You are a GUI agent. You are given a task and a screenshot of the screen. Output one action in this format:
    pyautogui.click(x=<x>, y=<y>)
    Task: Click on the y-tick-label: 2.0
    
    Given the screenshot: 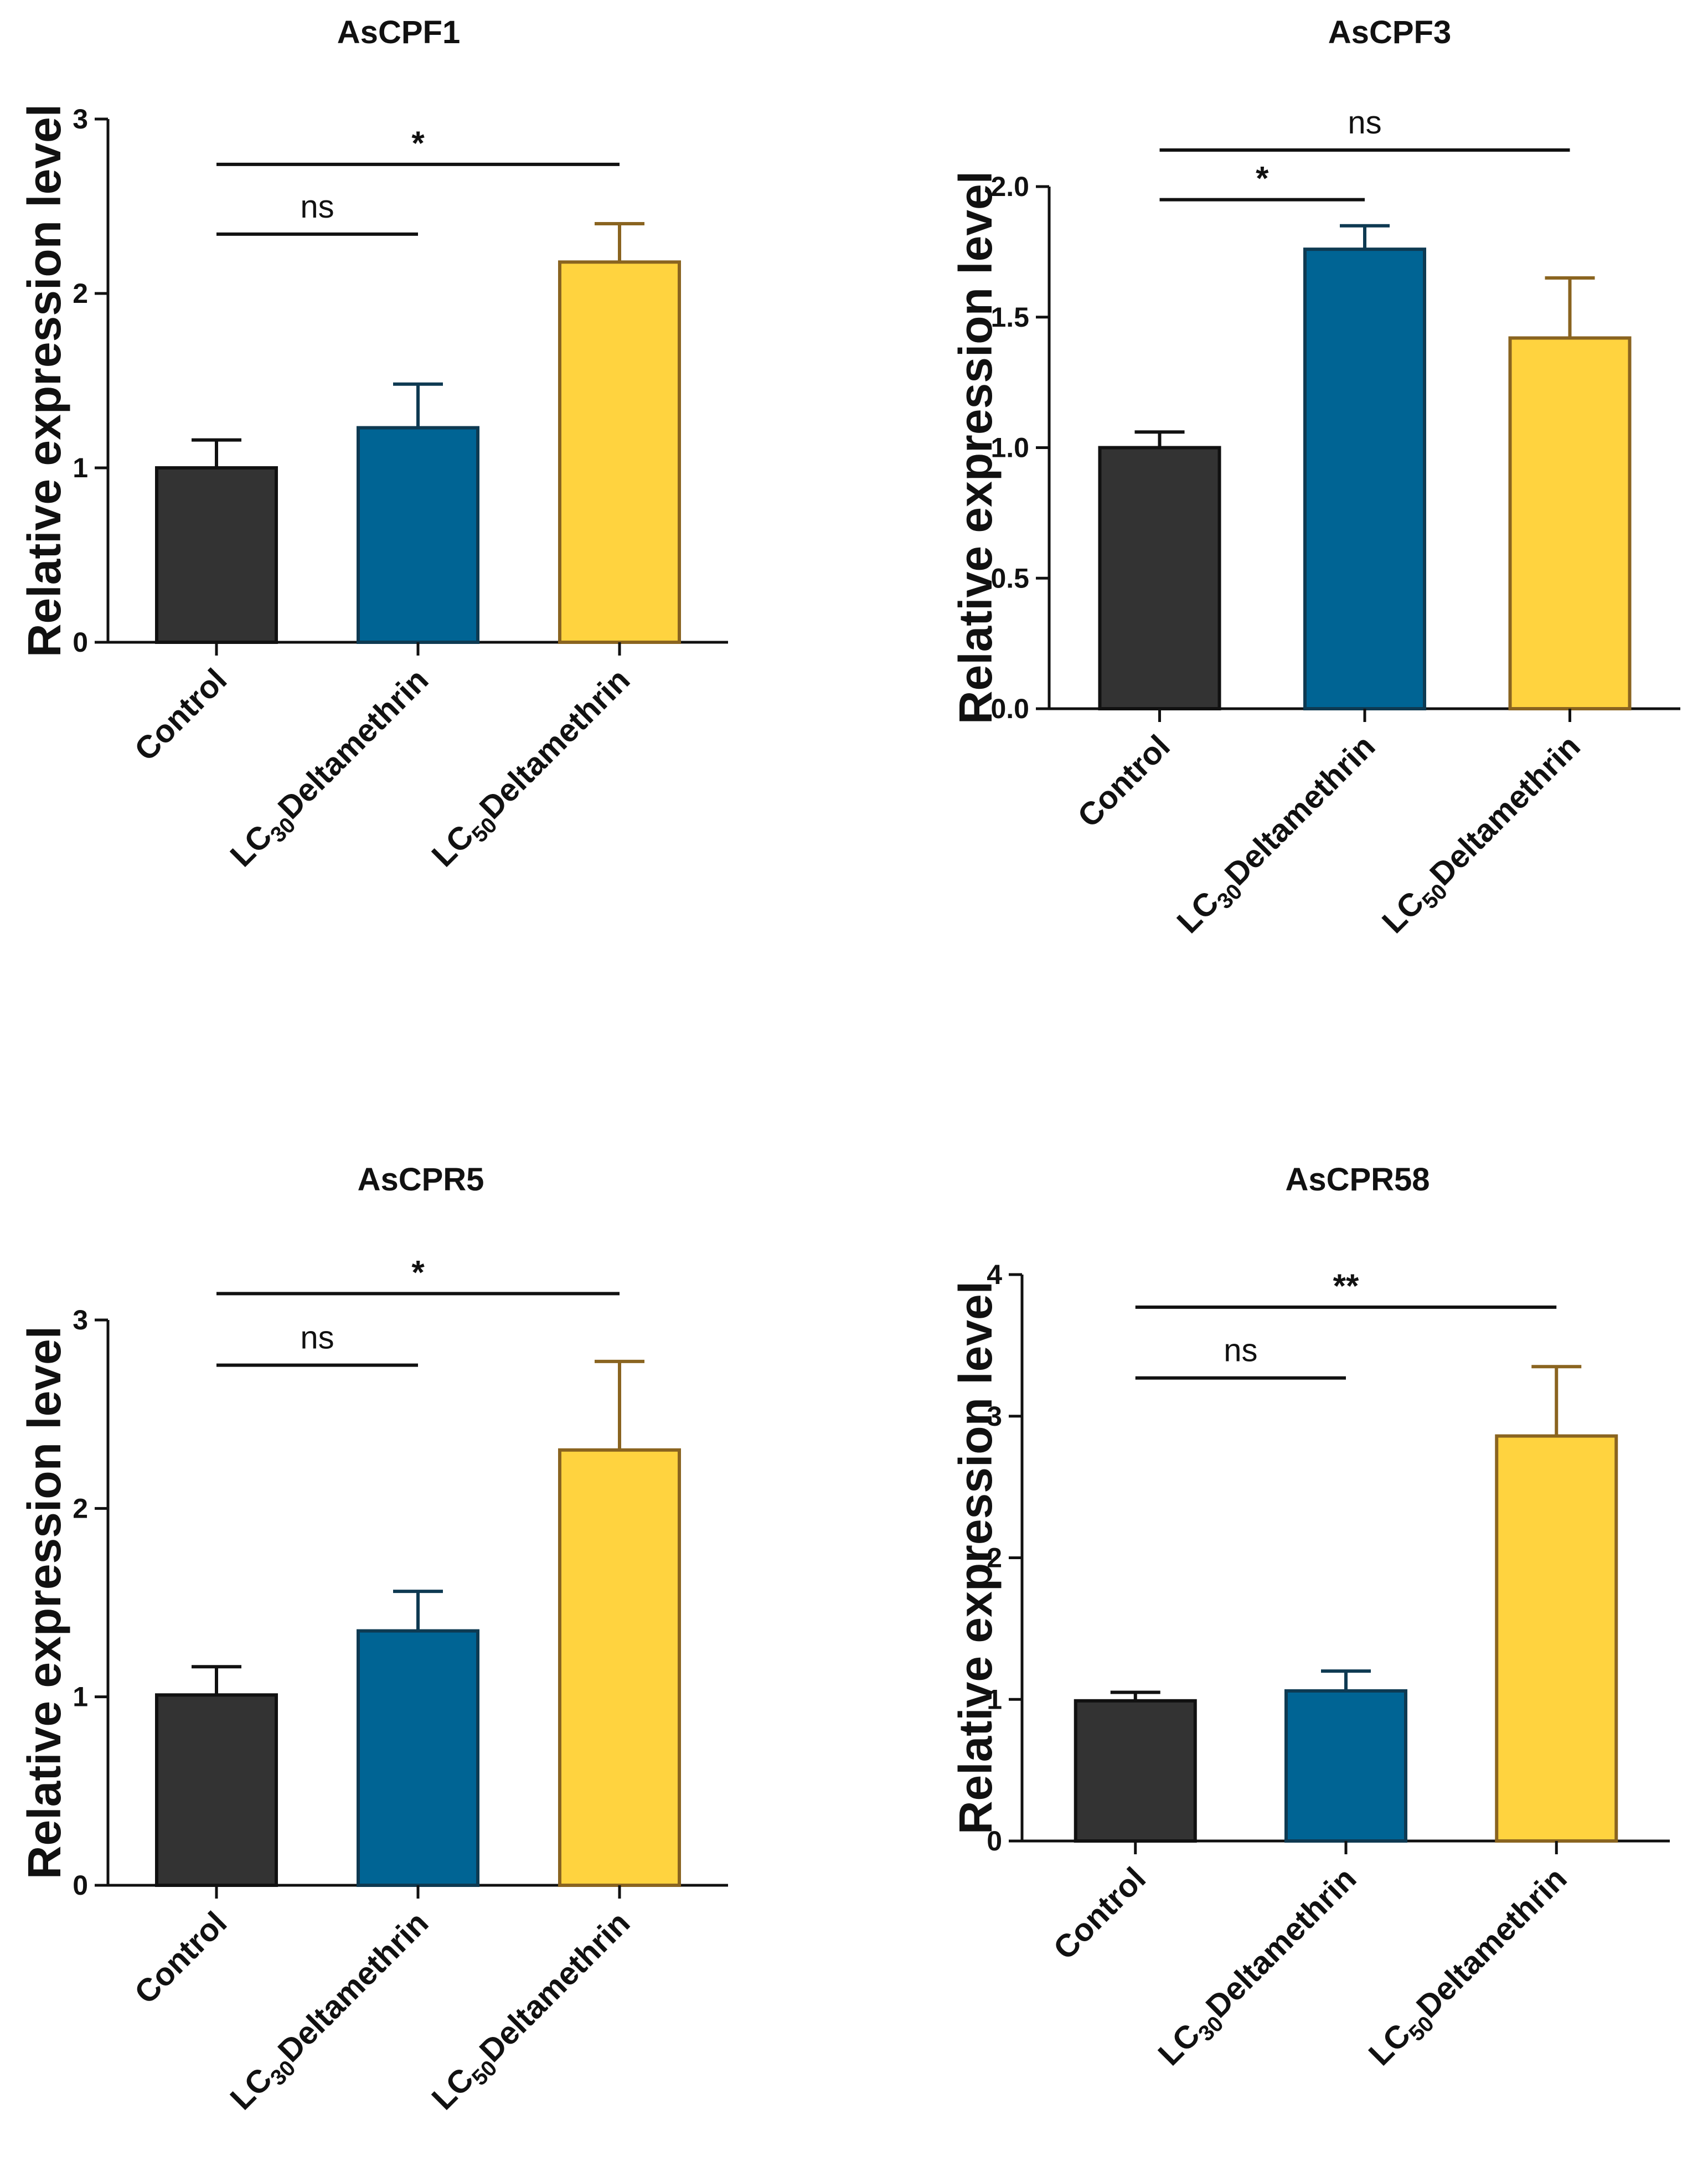 What is the action you would take?
    pyautogui.click(x=1010, y=187)
    